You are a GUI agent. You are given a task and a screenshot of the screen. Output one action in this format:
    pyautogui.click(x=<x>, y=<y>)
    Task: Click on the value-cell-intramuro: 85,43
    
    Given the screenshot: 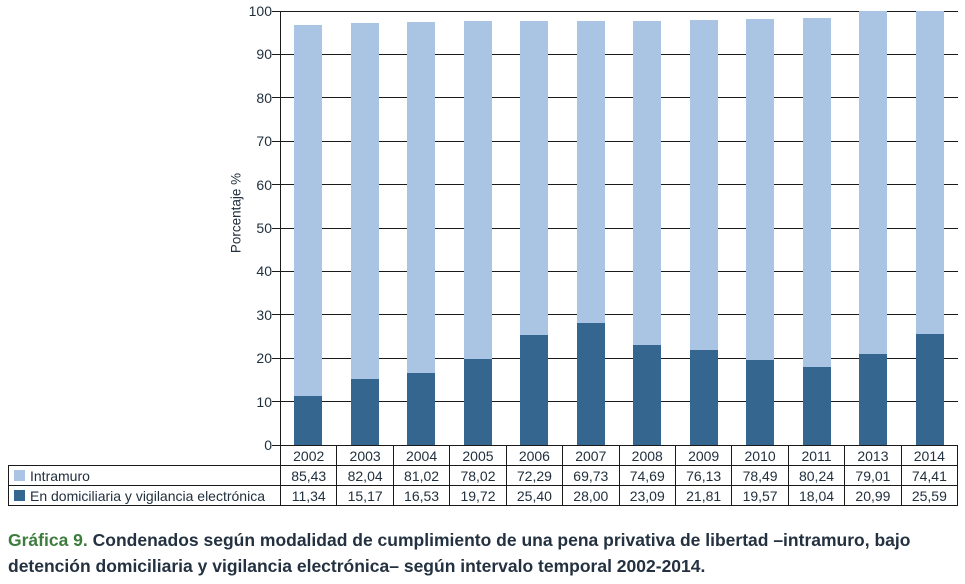 What is the action you would take?
    pyautogui.click(x=309, y=475)
    